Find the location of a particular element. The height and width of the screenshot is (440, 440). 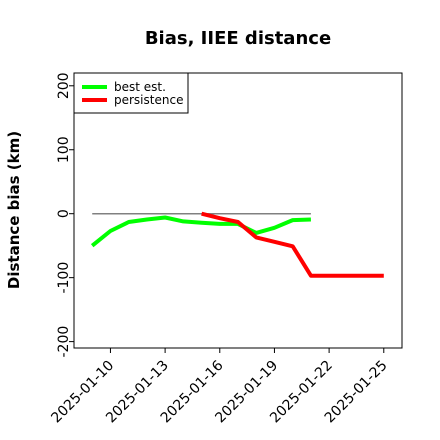

legend-box is located at coordinates (131, 93).